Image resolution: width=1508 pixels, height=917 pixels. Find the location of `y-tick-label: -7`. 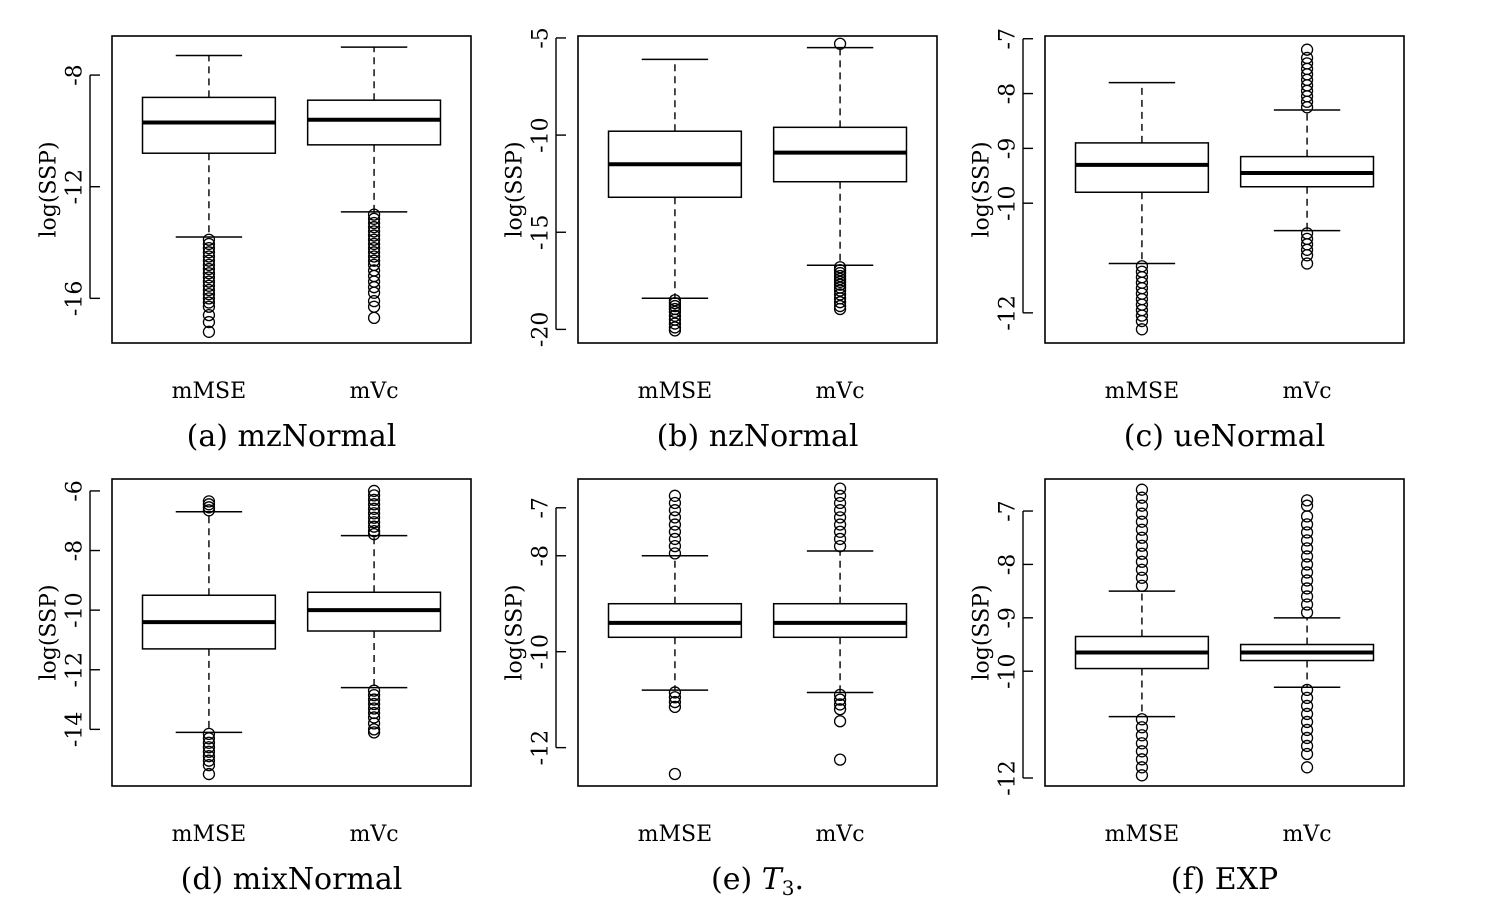

y-tick-label: -7 is located at coordinates (541, 507).